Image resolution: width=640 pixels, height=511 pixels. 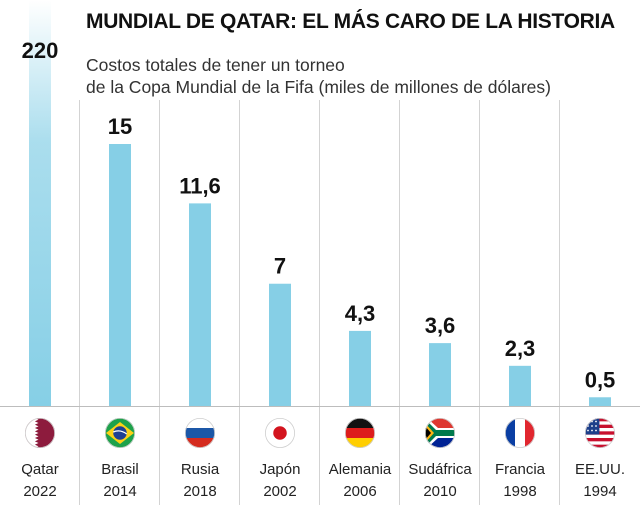 I want to click on data-label: 7, so click(x=280, y=266).